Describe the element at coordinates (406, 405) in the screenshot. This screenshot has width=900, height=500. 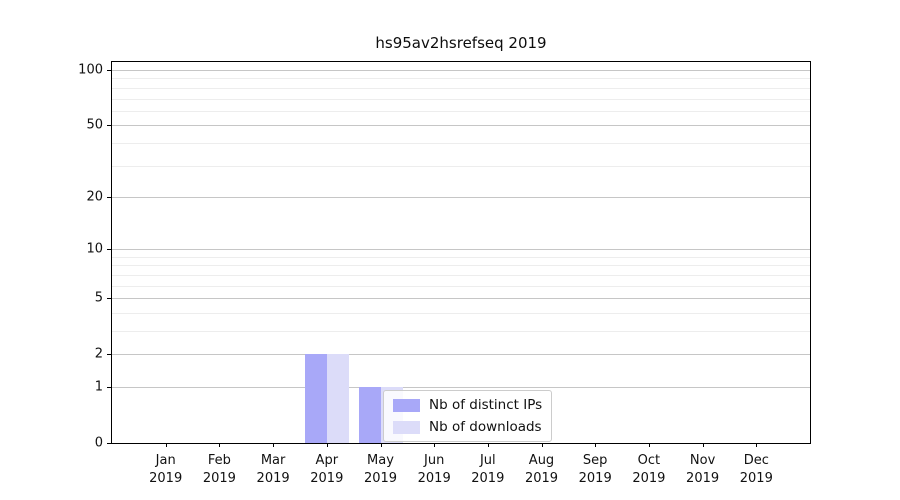
I see `legend-swatch-distinct-ips` at that location.